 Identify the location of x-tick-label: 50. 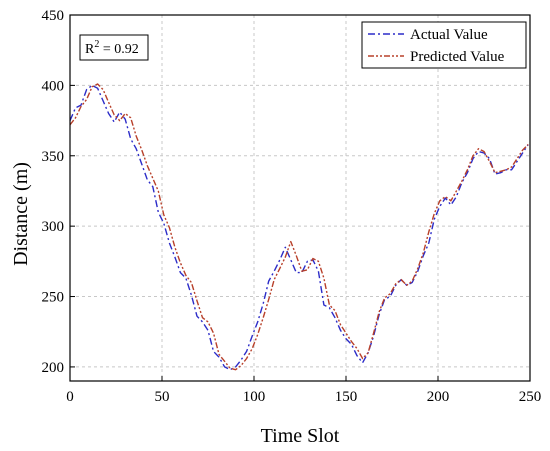
(162, 397).